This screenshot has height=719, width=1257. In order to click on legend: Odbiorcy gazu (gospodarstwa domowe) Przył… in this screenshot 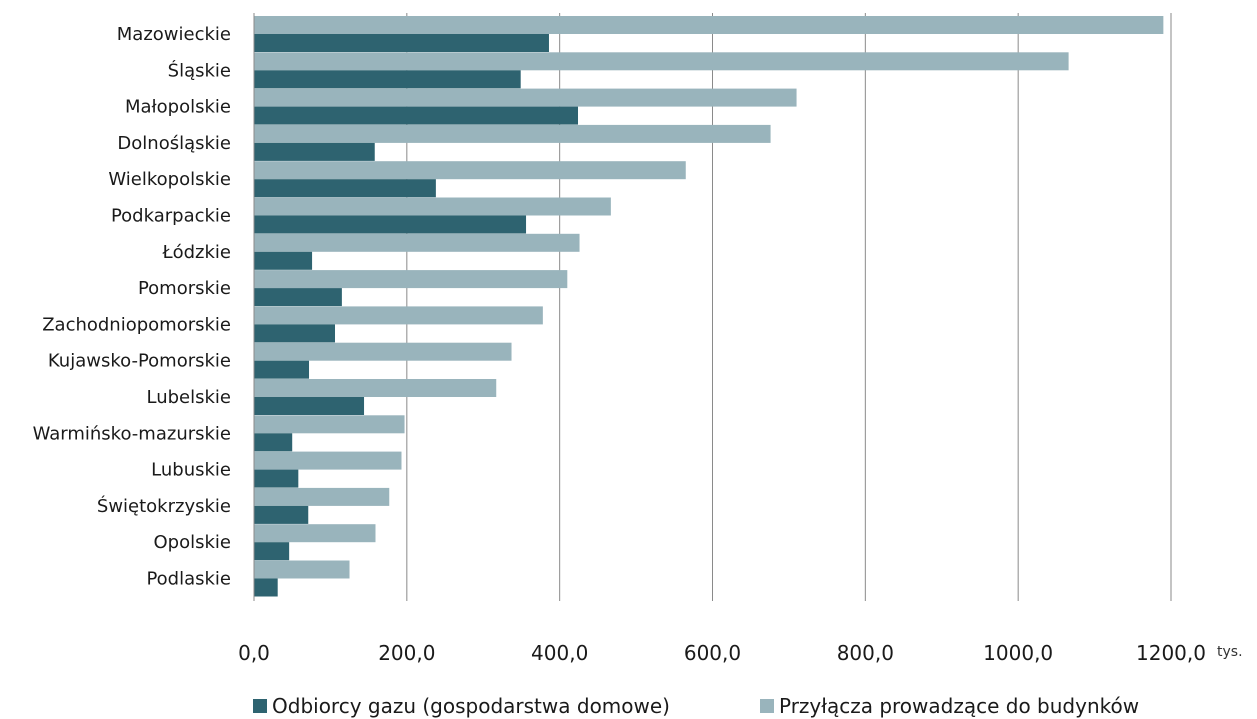, I will do `click(696, 706)`.